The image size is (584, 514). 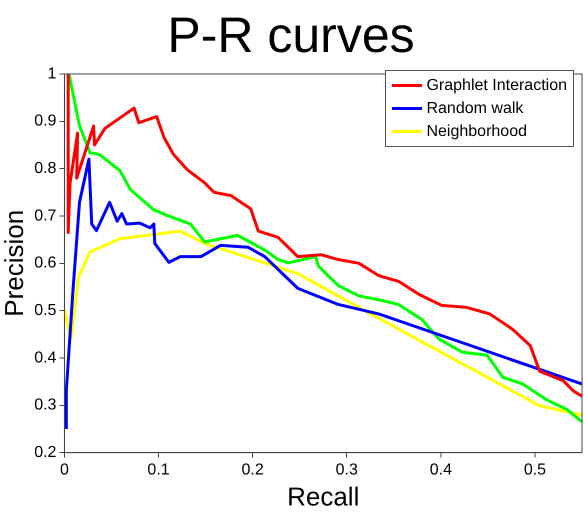 I want to click on y-tick-label: 0.6, so click(x=45, y=263).